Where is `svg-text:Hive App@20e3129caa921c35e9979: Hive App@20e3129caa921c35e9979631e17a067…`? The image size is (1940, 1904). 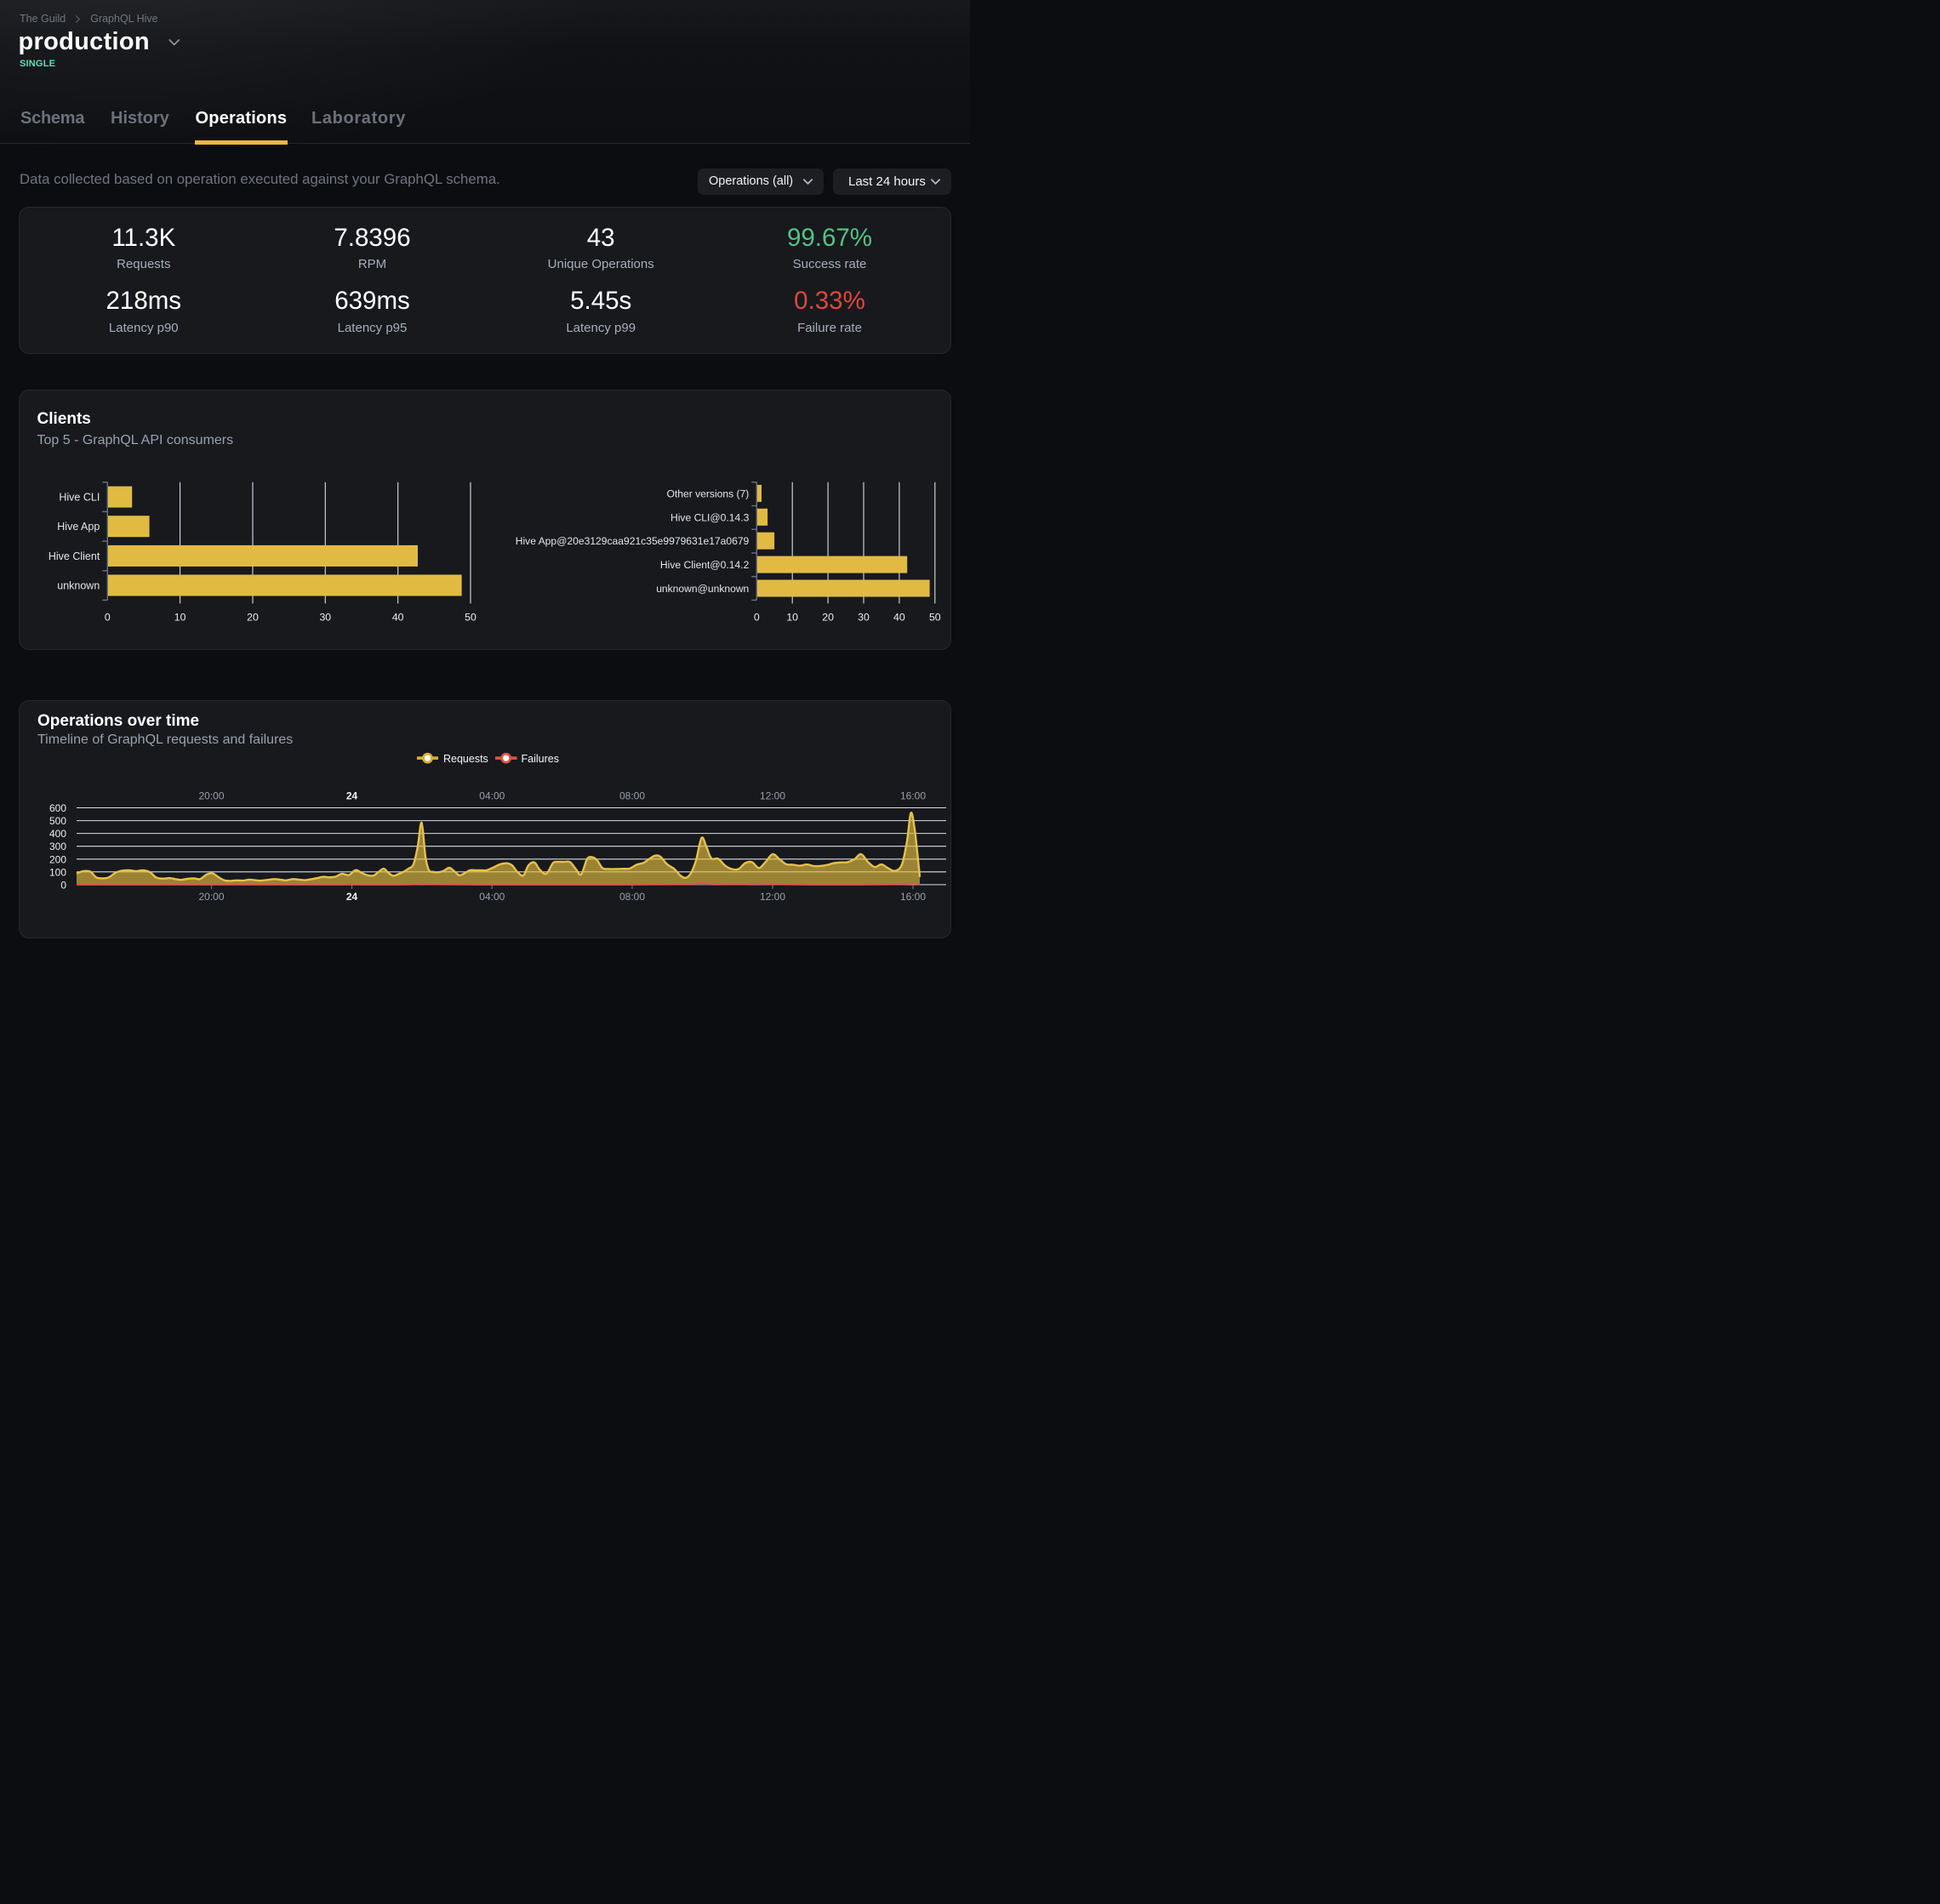 svg-text:Hive App@20e3129caa921c35e9979: Hive App@20e3129caa921c35e9979631e17a067… is located at coordinates (633, 541).